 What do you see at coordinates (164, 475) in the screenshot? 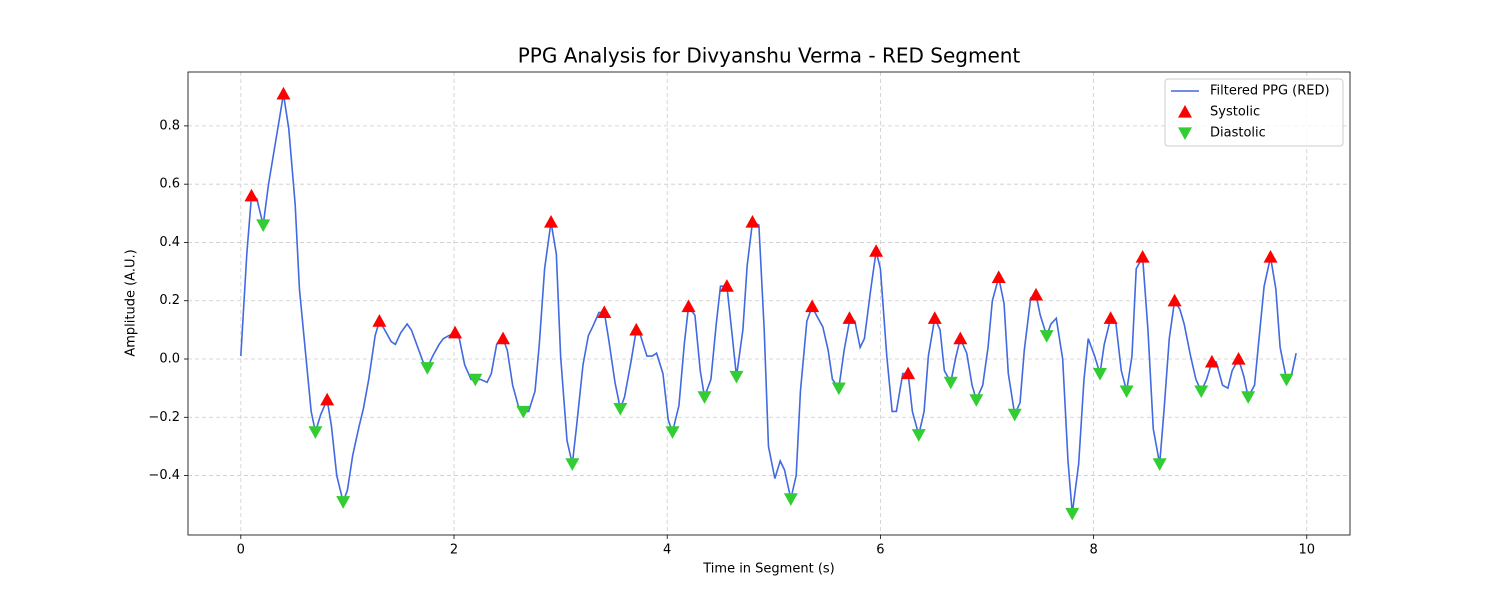
I see `y-tick-label: −0.4` at bounding box center [164, 475].